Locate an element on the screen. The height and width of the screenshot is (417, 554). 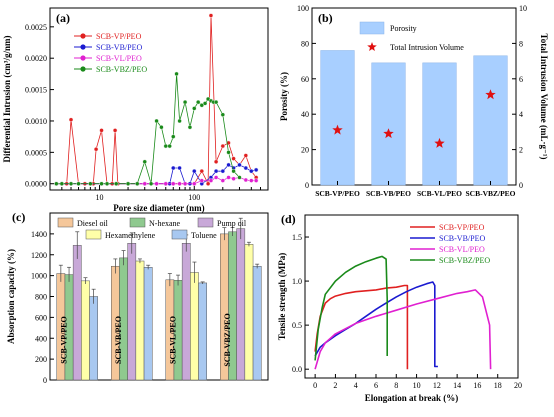
y-tick-label: 60 is located at coordinates (305, 79).